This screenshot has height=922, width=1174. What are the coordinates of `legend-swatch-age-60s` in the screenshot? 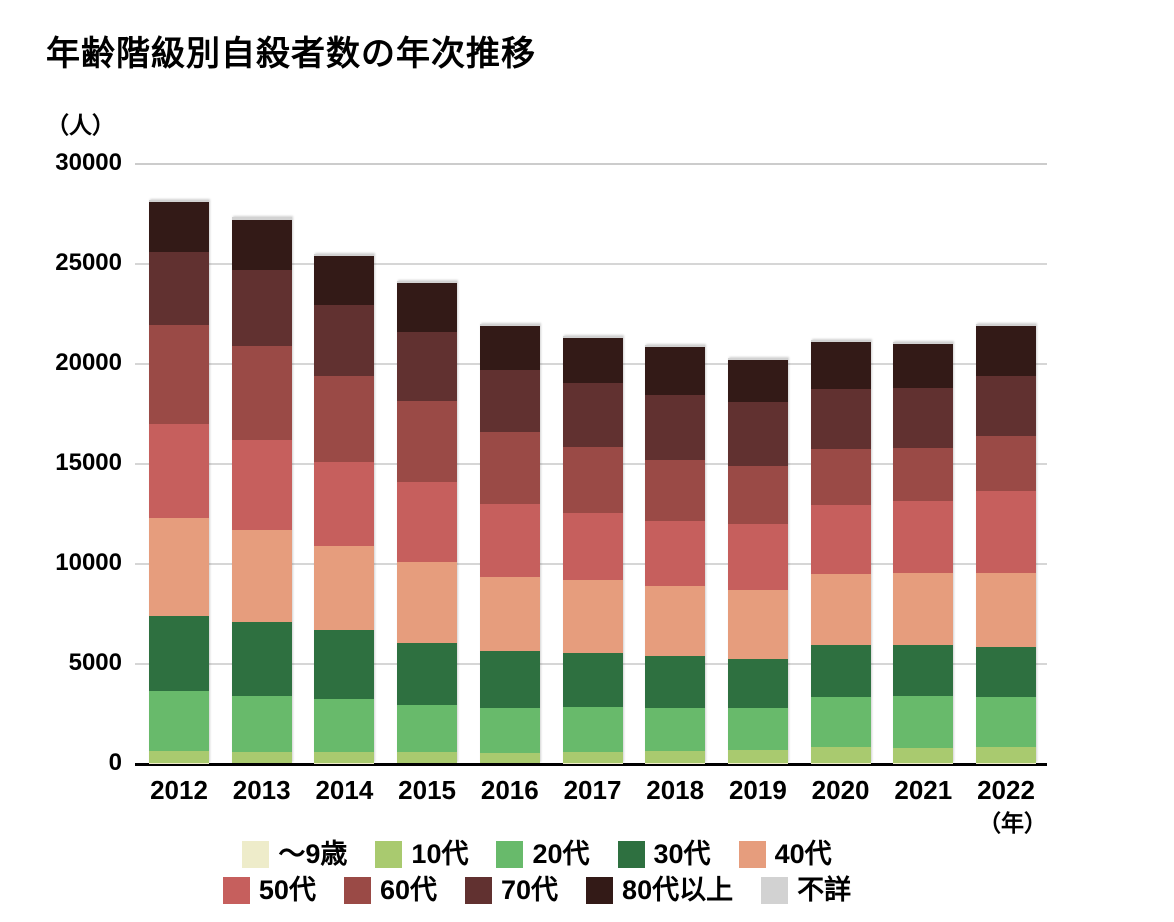 It's located at (357, 890).